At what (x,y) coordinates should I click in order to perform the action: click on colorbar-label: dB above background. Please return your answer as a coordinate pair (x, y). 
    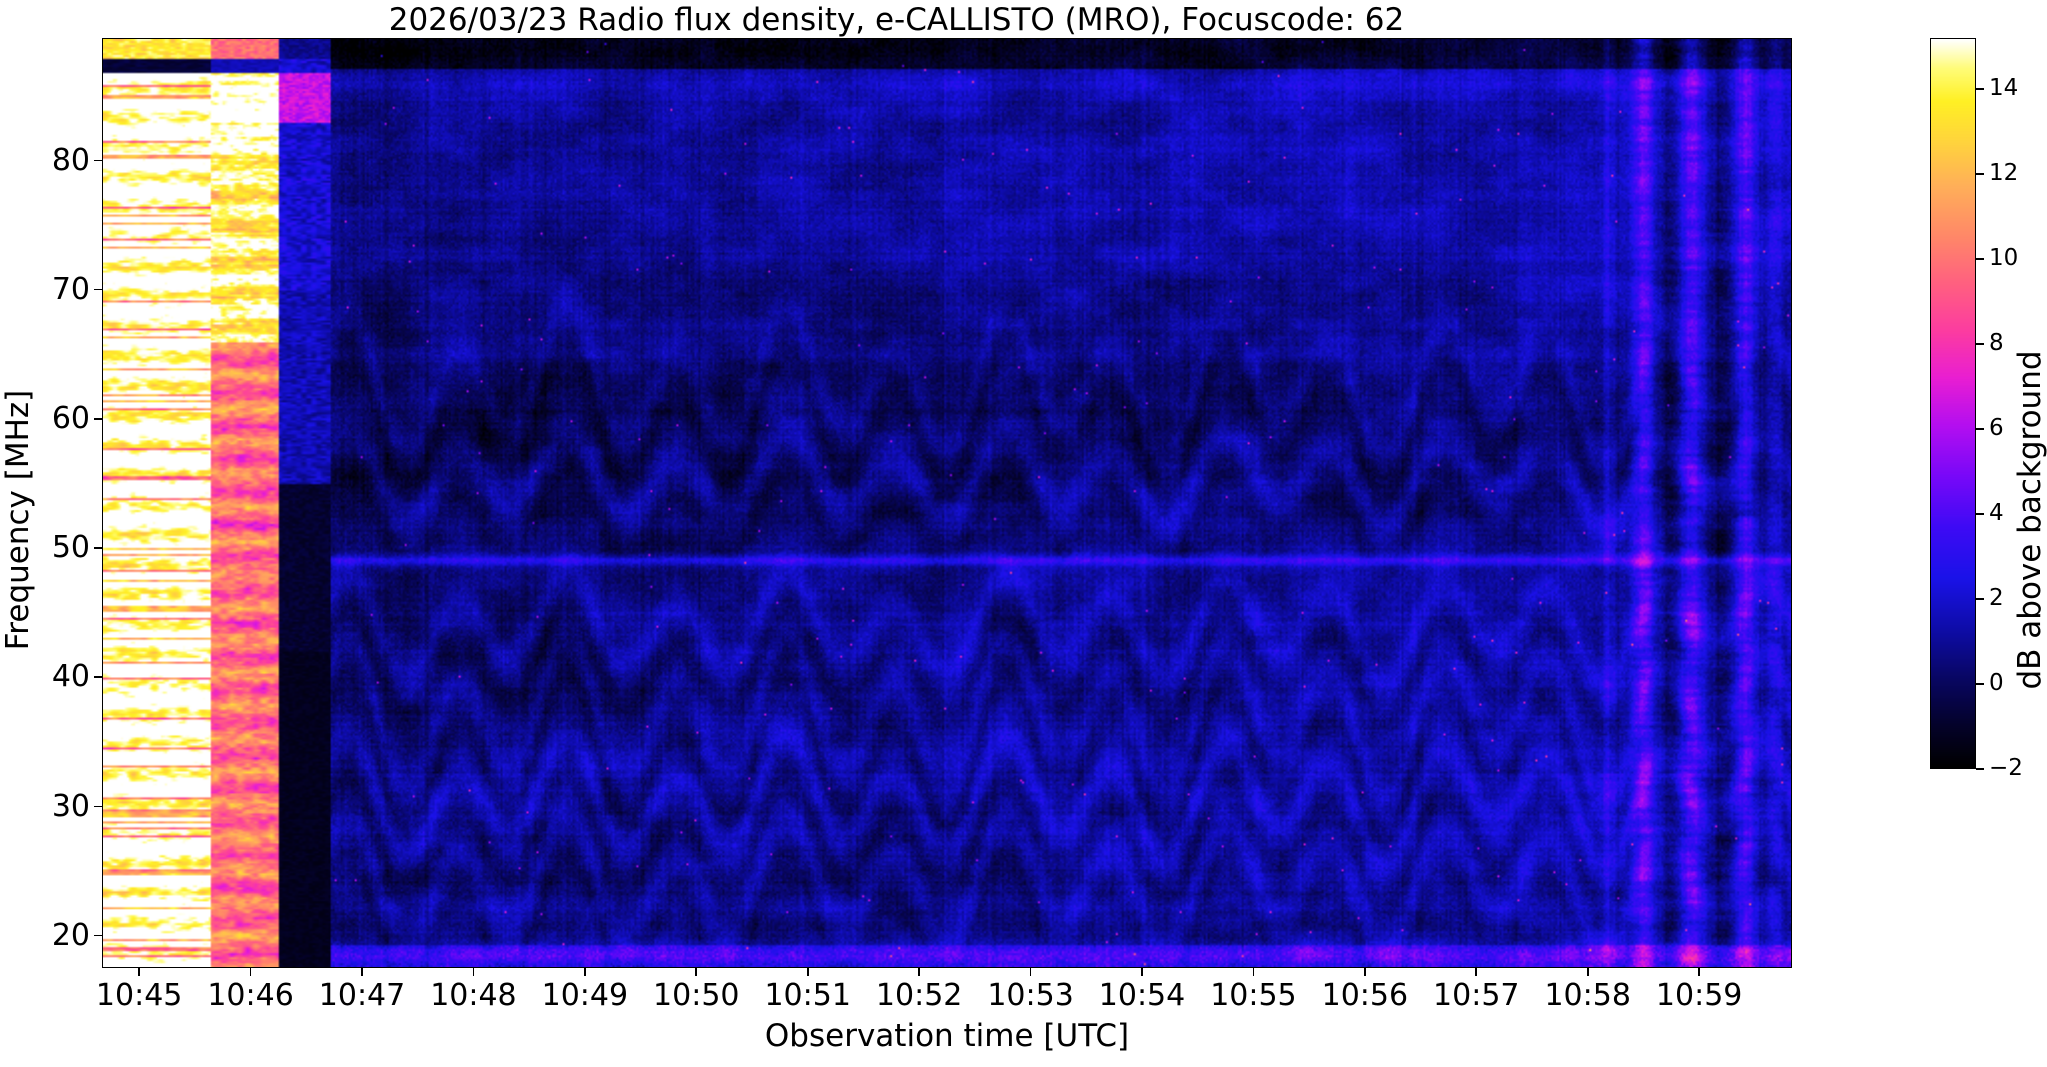
    Looking at the image, I should click on (2029, 520).